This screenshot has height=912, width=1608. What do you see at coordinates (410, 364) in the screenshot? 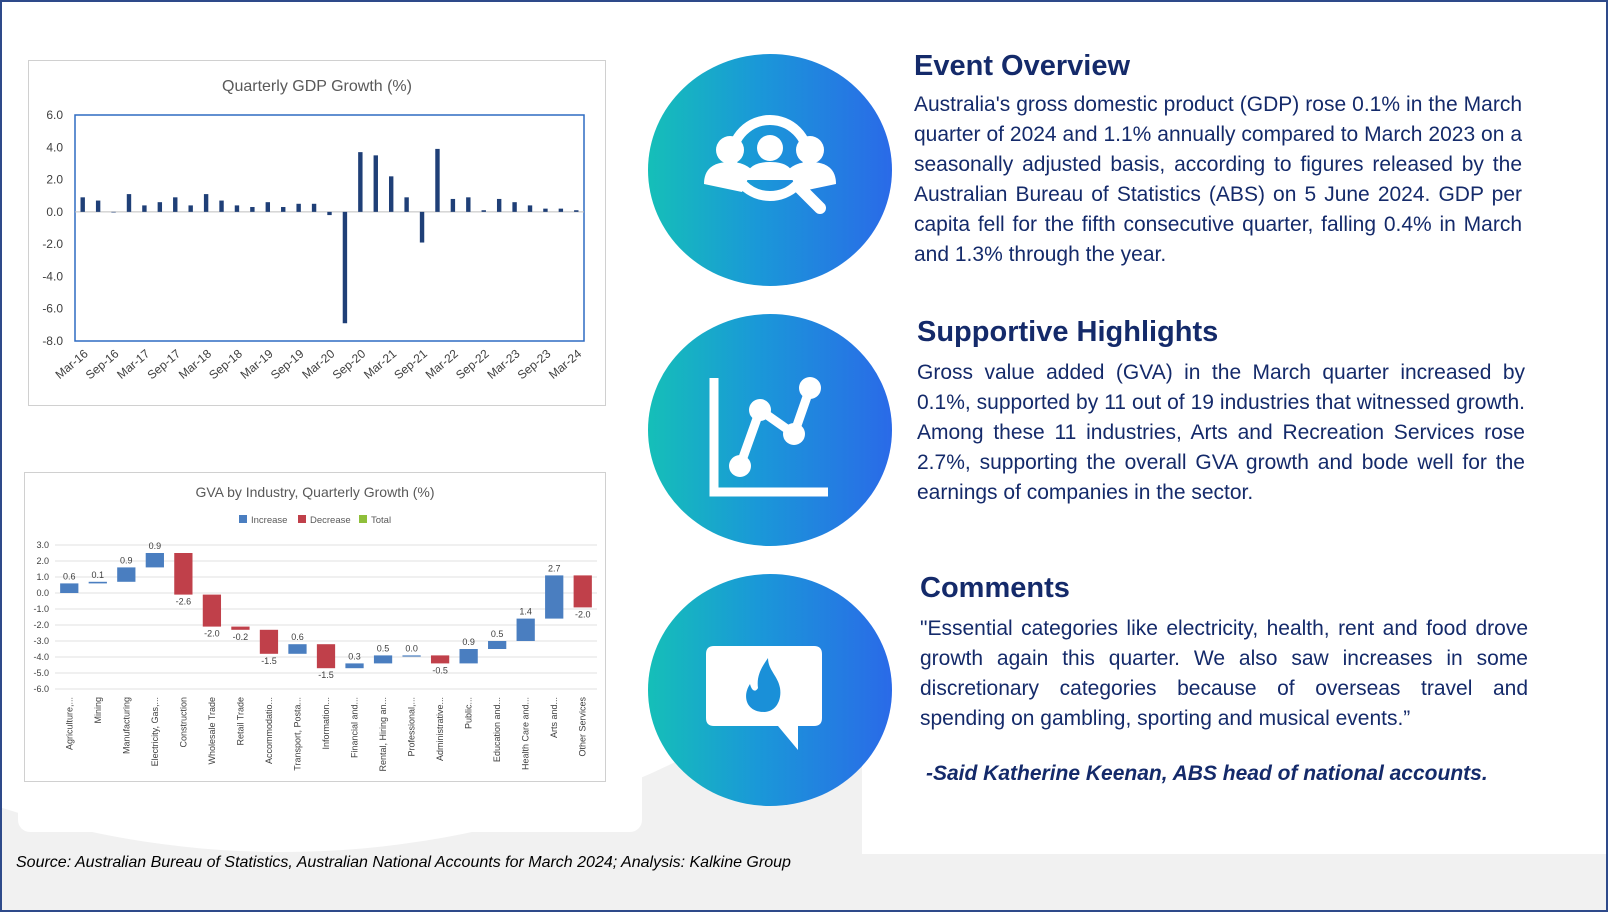
I see `gdp-x-tick-label: Sep-21` at bounding box center [410, 364].